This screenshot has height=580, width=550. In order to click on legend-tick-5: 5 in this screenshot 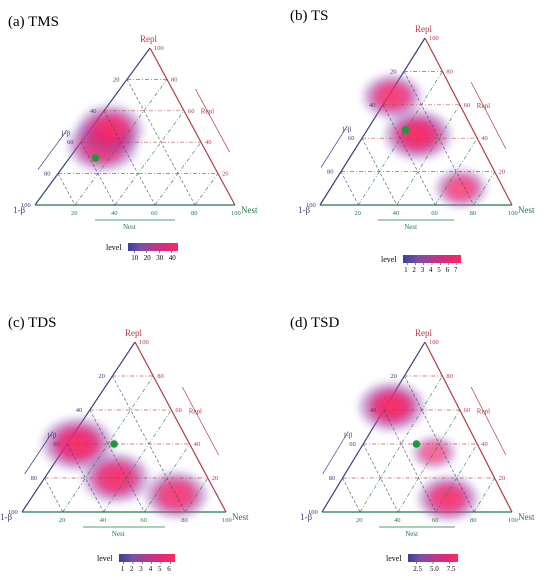, I will do `click(439, 270)`.